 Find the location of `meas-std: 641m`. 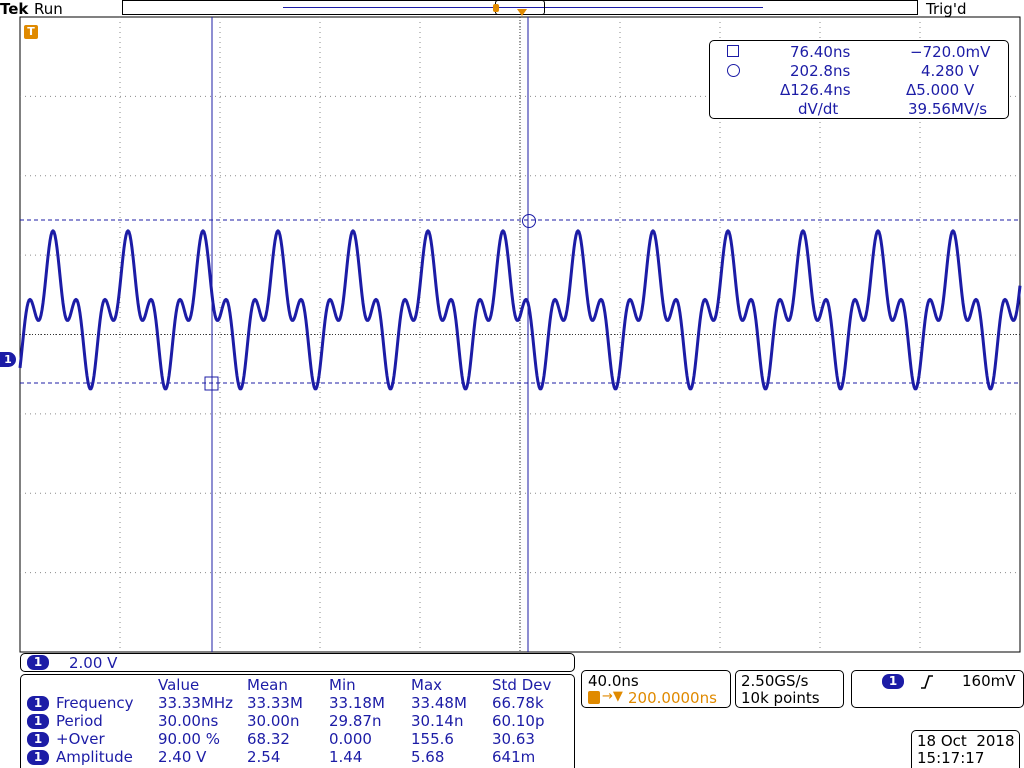

meas-std: 641m is located at coordinates (514, 757).